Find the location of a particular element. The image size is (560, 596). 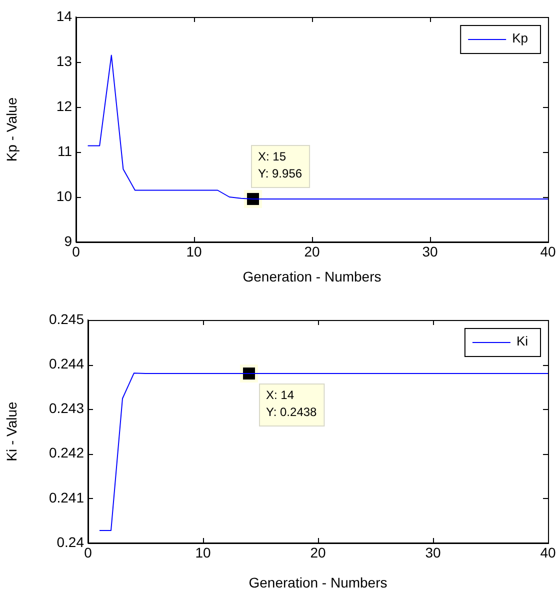

annotation: X: 14 Y: 0.2438 is located at coordinates (292, 403).